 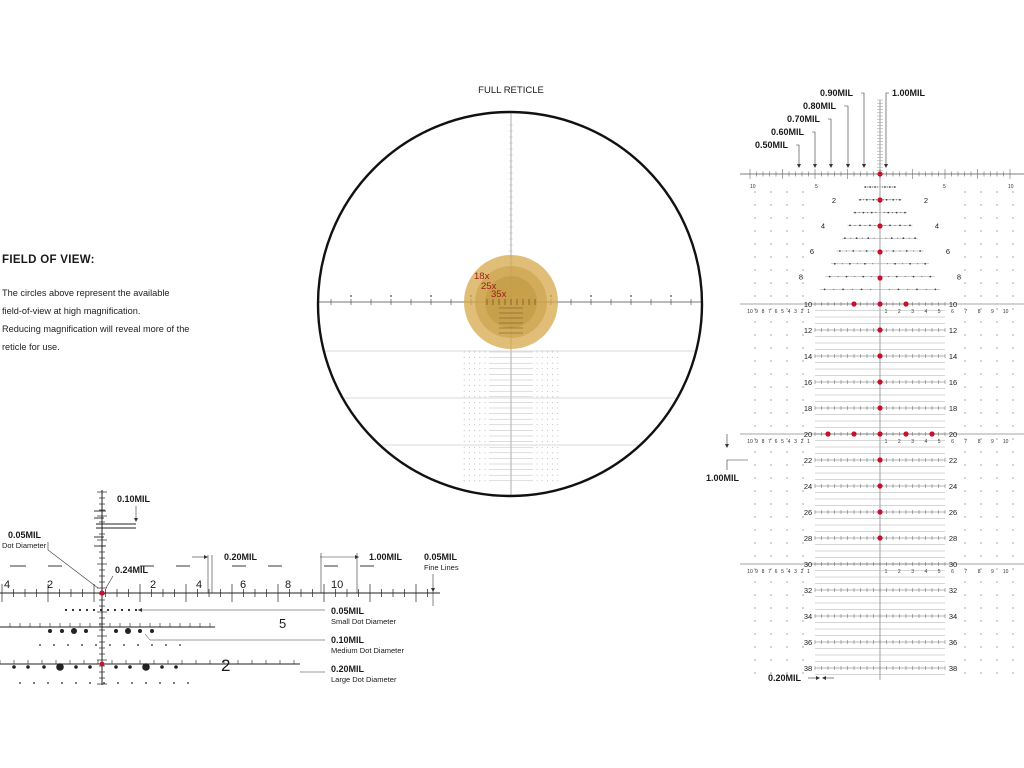 What do you see at coordinates (802, 312) in the screenshot?
I see `side-number: 2` at bounding box center [802, 312].